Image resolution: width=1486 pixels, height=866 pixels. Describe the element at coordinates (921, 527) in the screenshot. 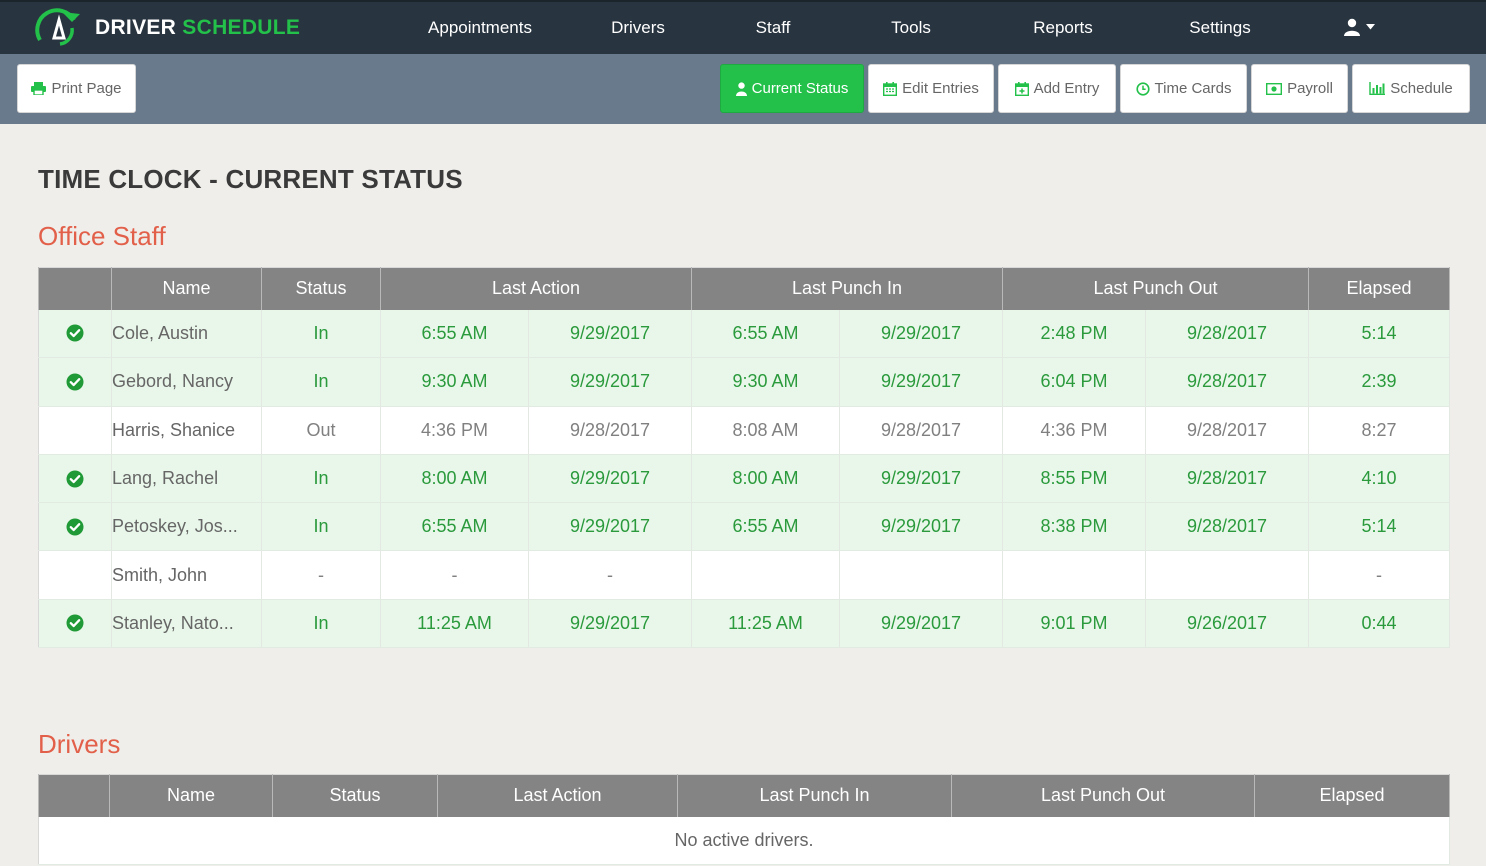

I see `punch-in-date: 9/29/2017` at that location.